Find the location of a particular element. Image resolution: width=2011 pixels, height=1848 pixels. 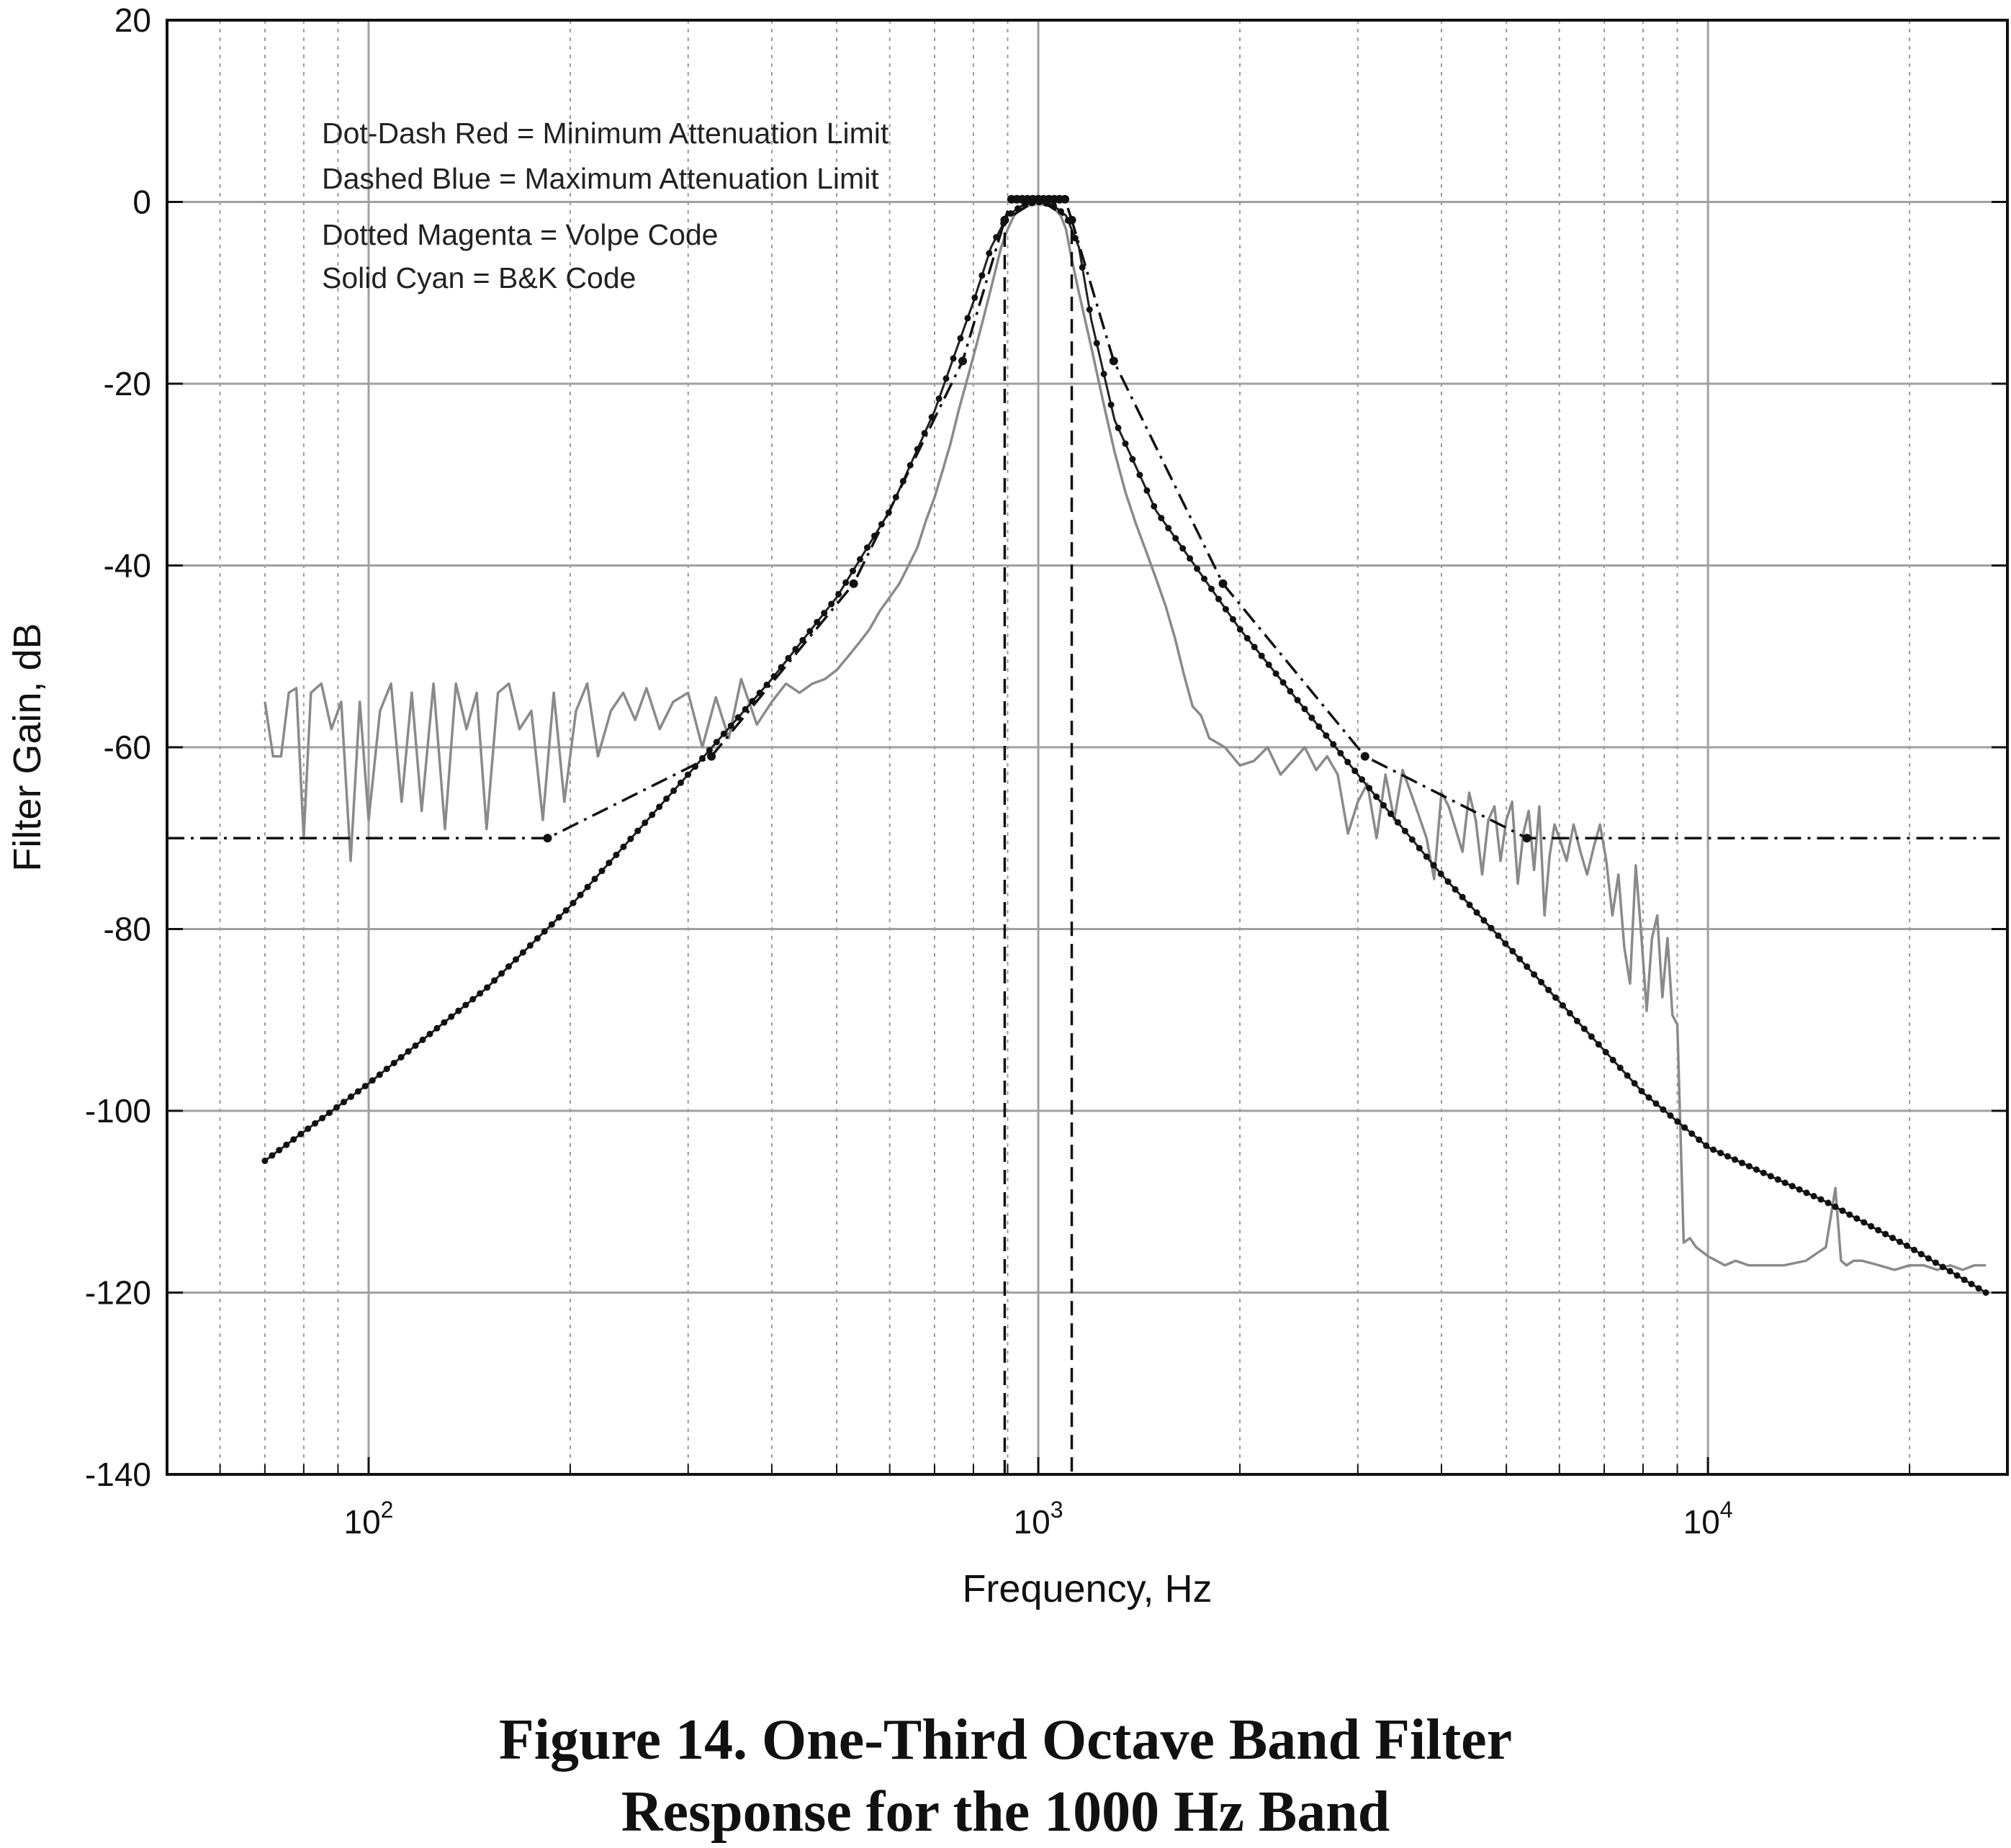

y-tick-label: -120 is located at coordinates (118, 1293).